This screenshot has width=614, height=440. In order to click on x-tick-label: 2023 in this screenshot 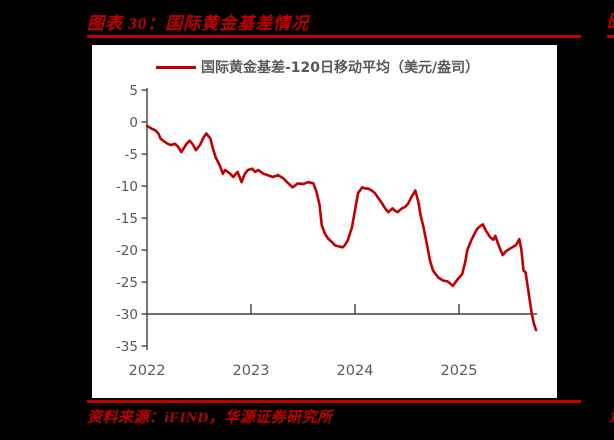, I will do `click(251, 371)`.